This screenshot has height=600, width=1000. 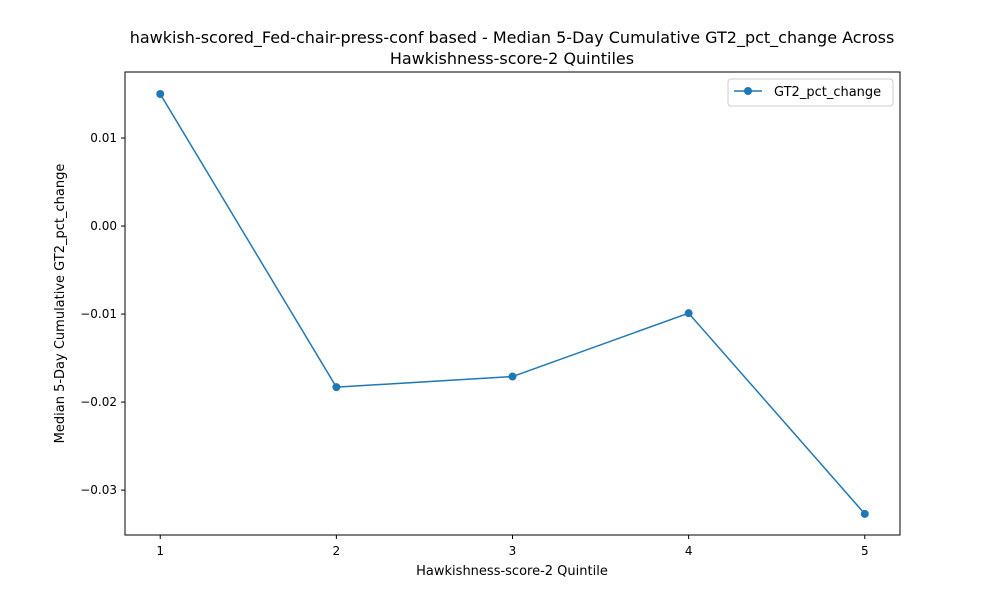 What do you see at coordinates (512, 58) in the screenshot?
I see `chart-title-line-2: Hawkishness-score-2 Quintiles` at bounding box center [512, 58].